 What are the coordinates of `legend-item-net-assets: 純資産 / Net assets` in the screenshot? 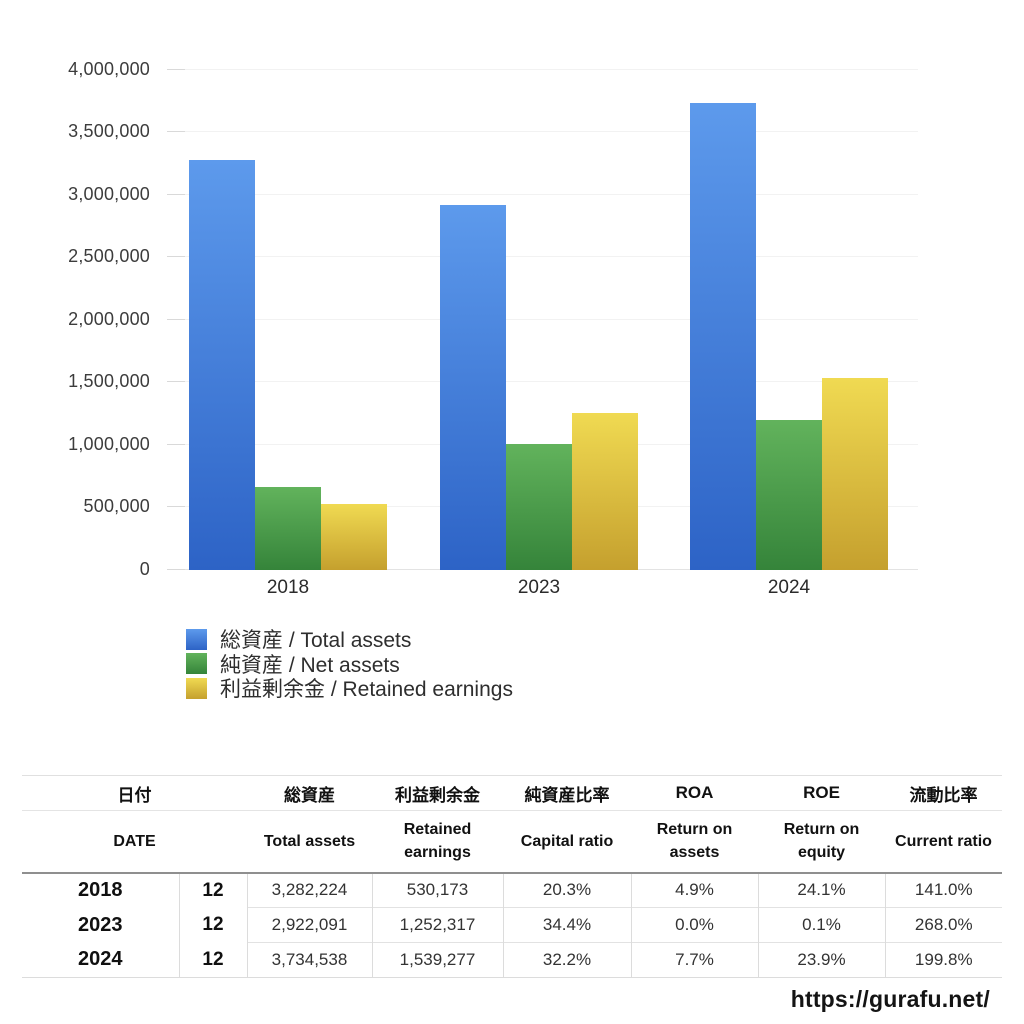 It's located at (349, 664).